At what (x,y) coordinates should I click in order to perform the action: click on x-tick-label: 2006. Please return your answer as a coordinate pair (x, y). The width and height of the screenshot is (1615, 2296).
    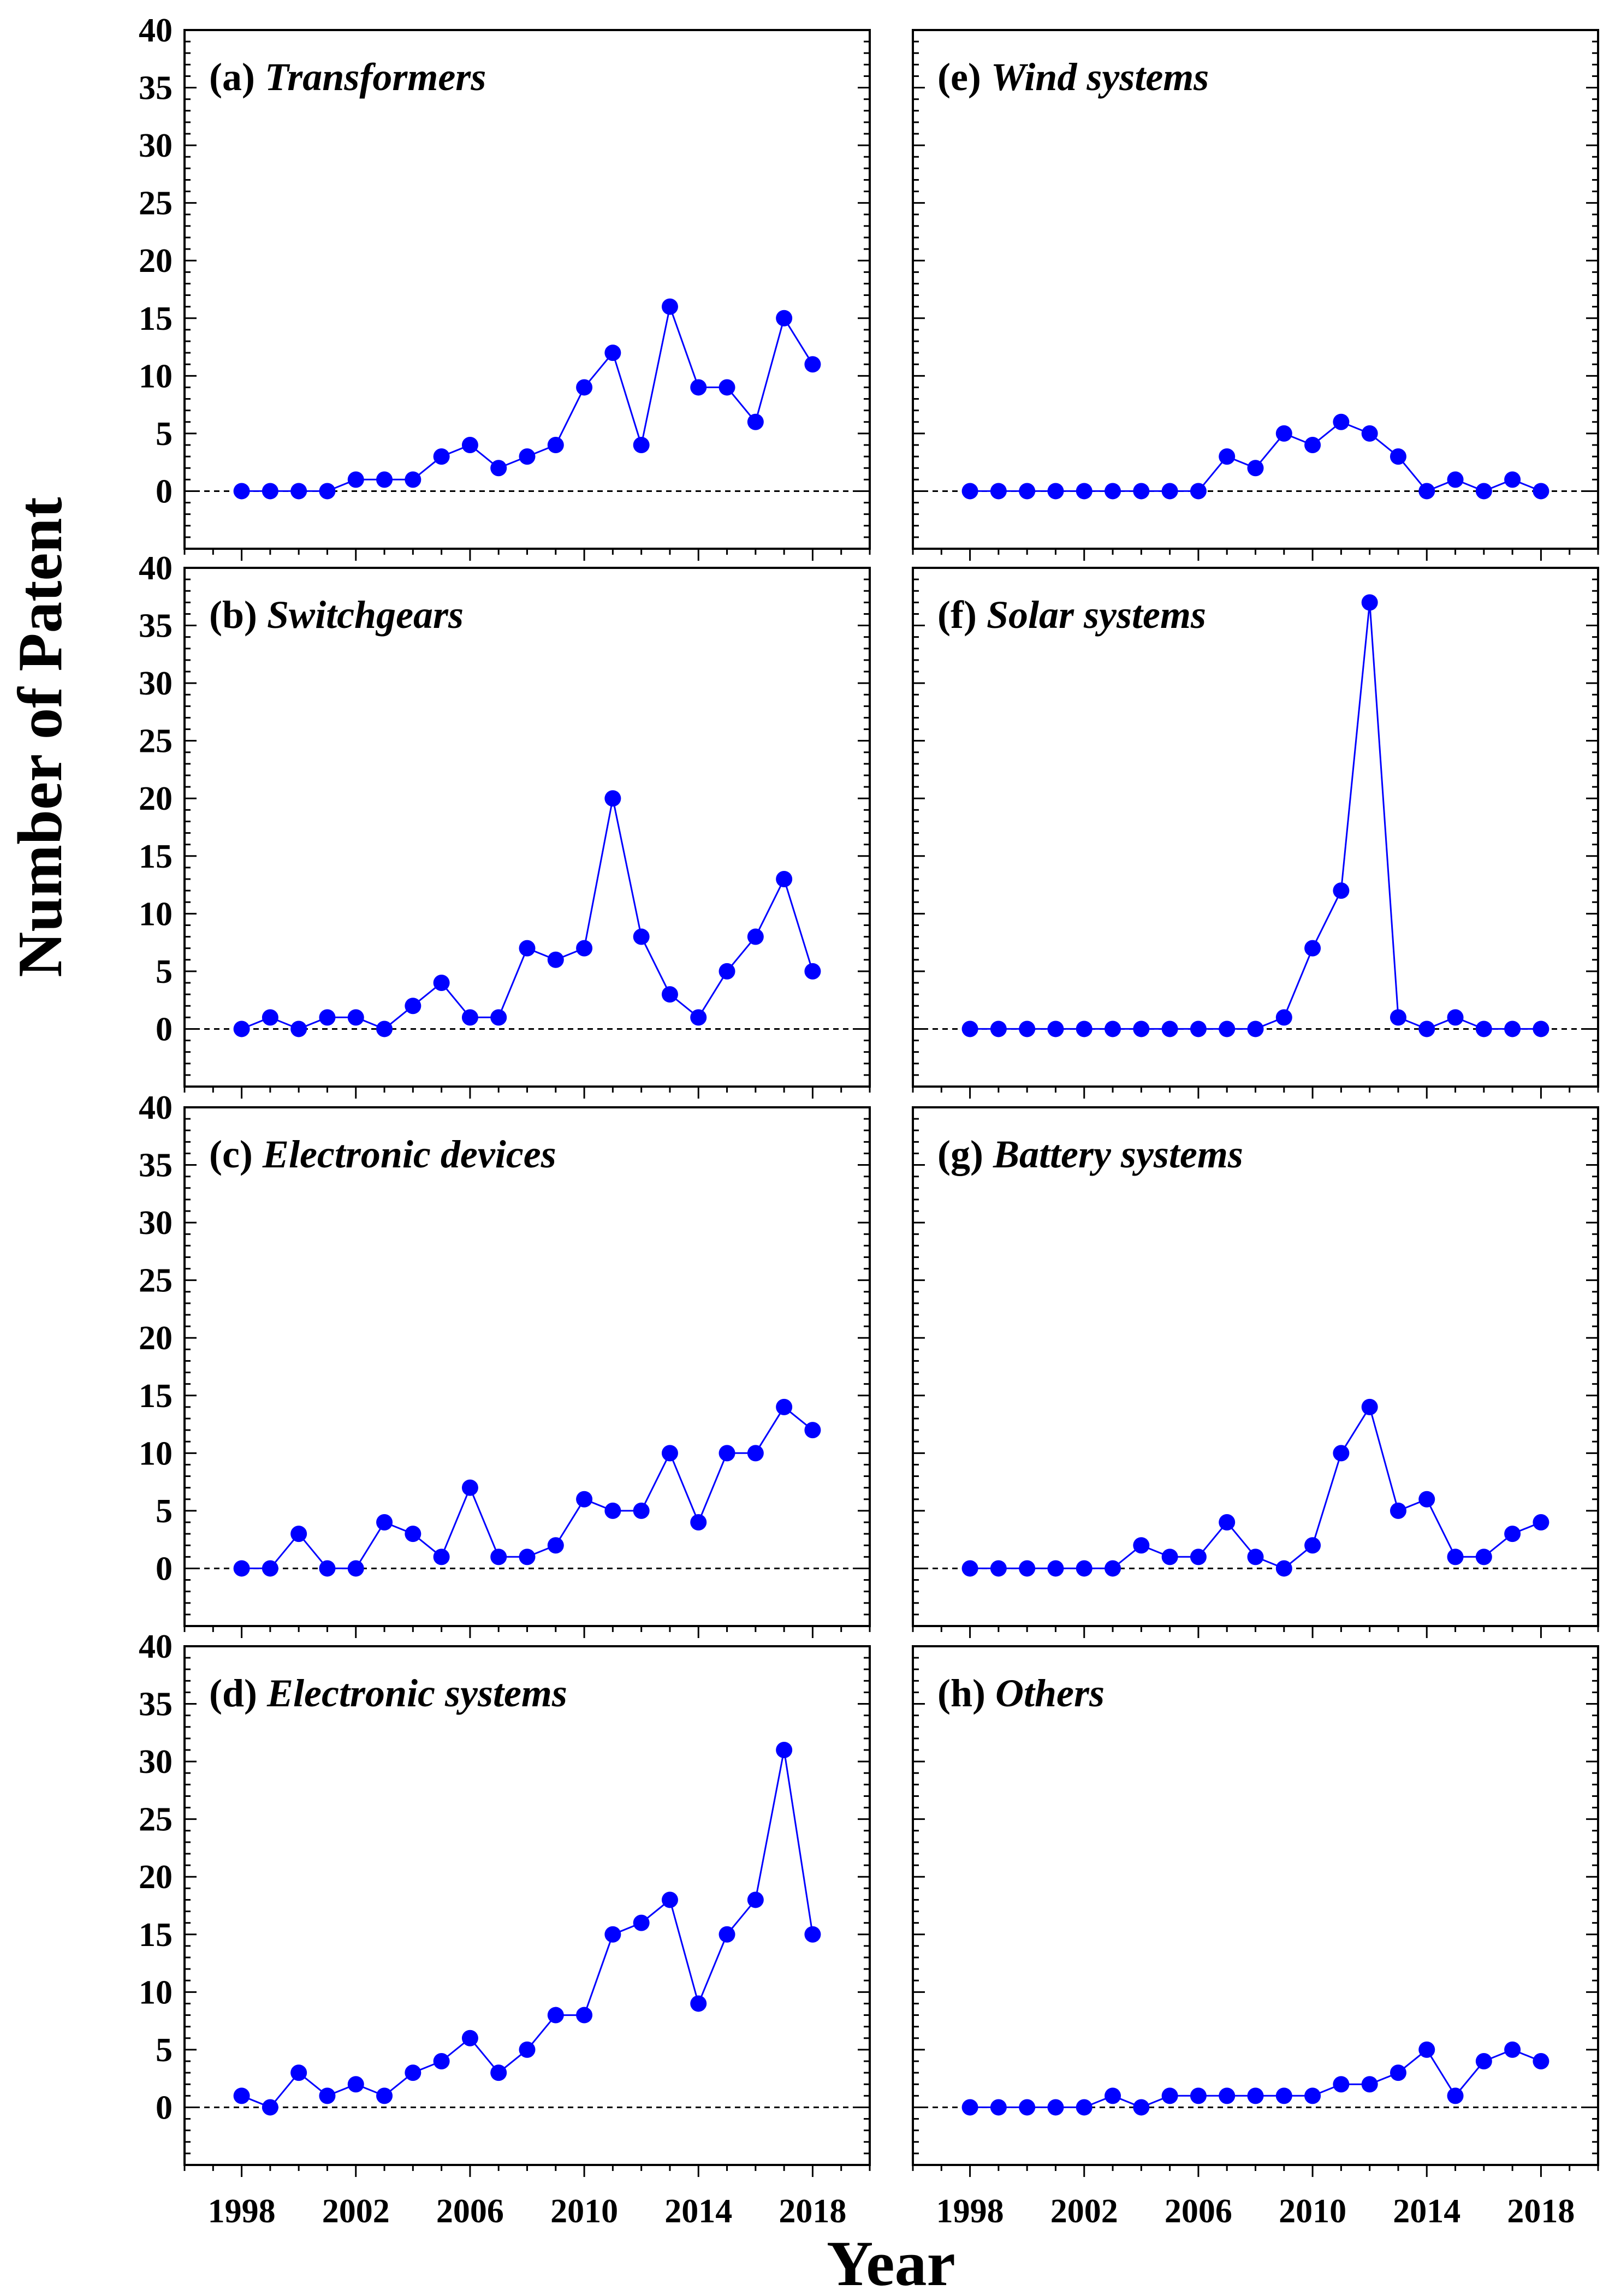
    Looking at the image, I should click on (1199, 2211).